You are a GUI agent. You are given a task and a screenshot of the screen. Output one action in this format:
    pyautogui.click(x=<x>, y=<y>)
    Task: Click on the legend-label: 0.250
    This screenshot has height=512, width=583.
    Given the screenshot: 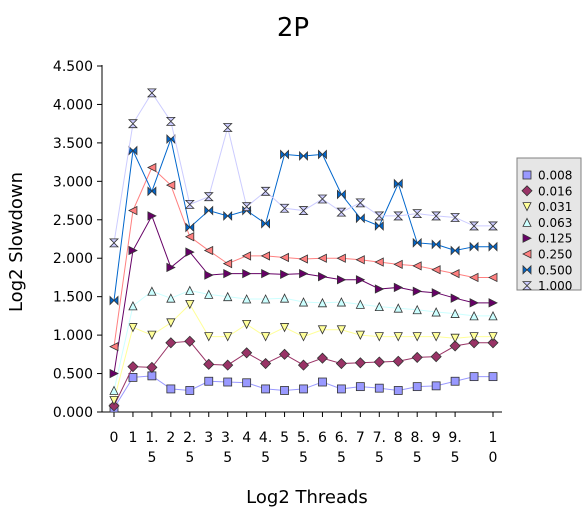 What is the action you would take?
    pyautogui.click(x=555, y=255)
    